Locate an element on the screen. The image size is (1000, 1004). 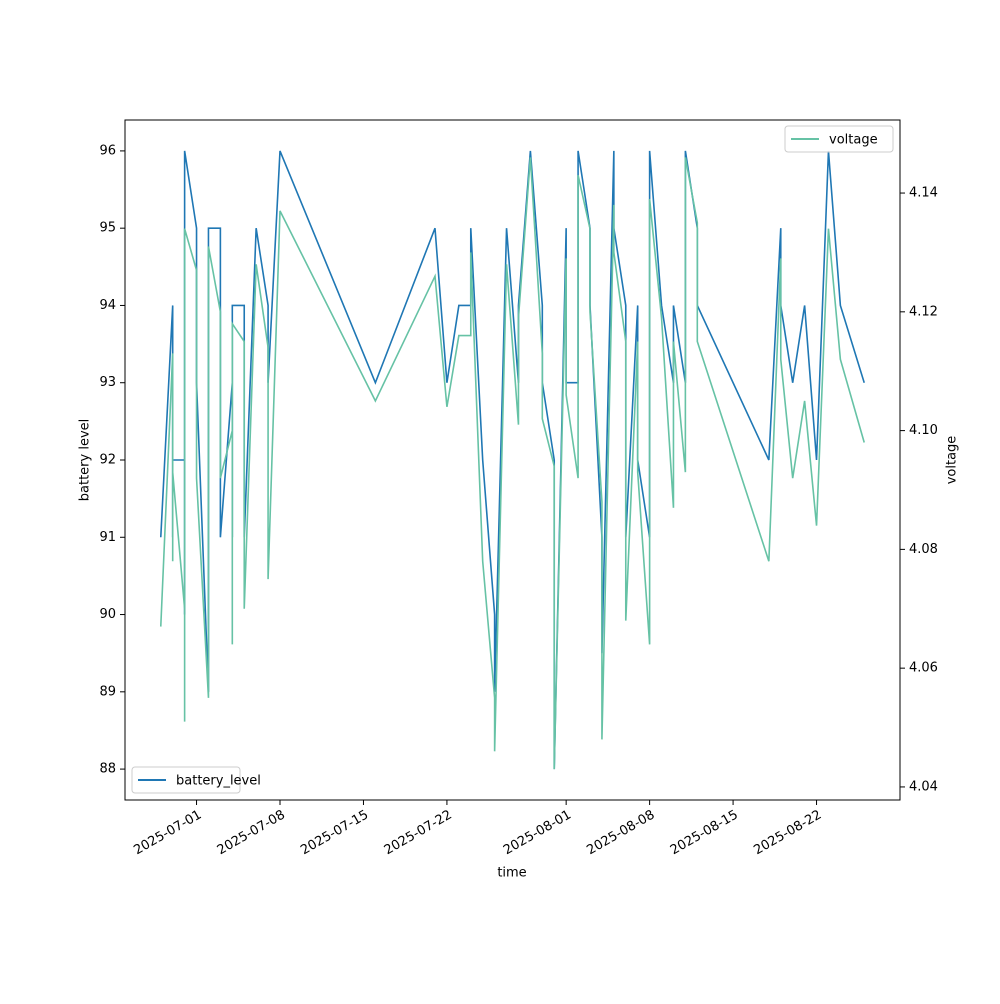
y2-tick-label: 4.12 is located at coordinates (923, 311).